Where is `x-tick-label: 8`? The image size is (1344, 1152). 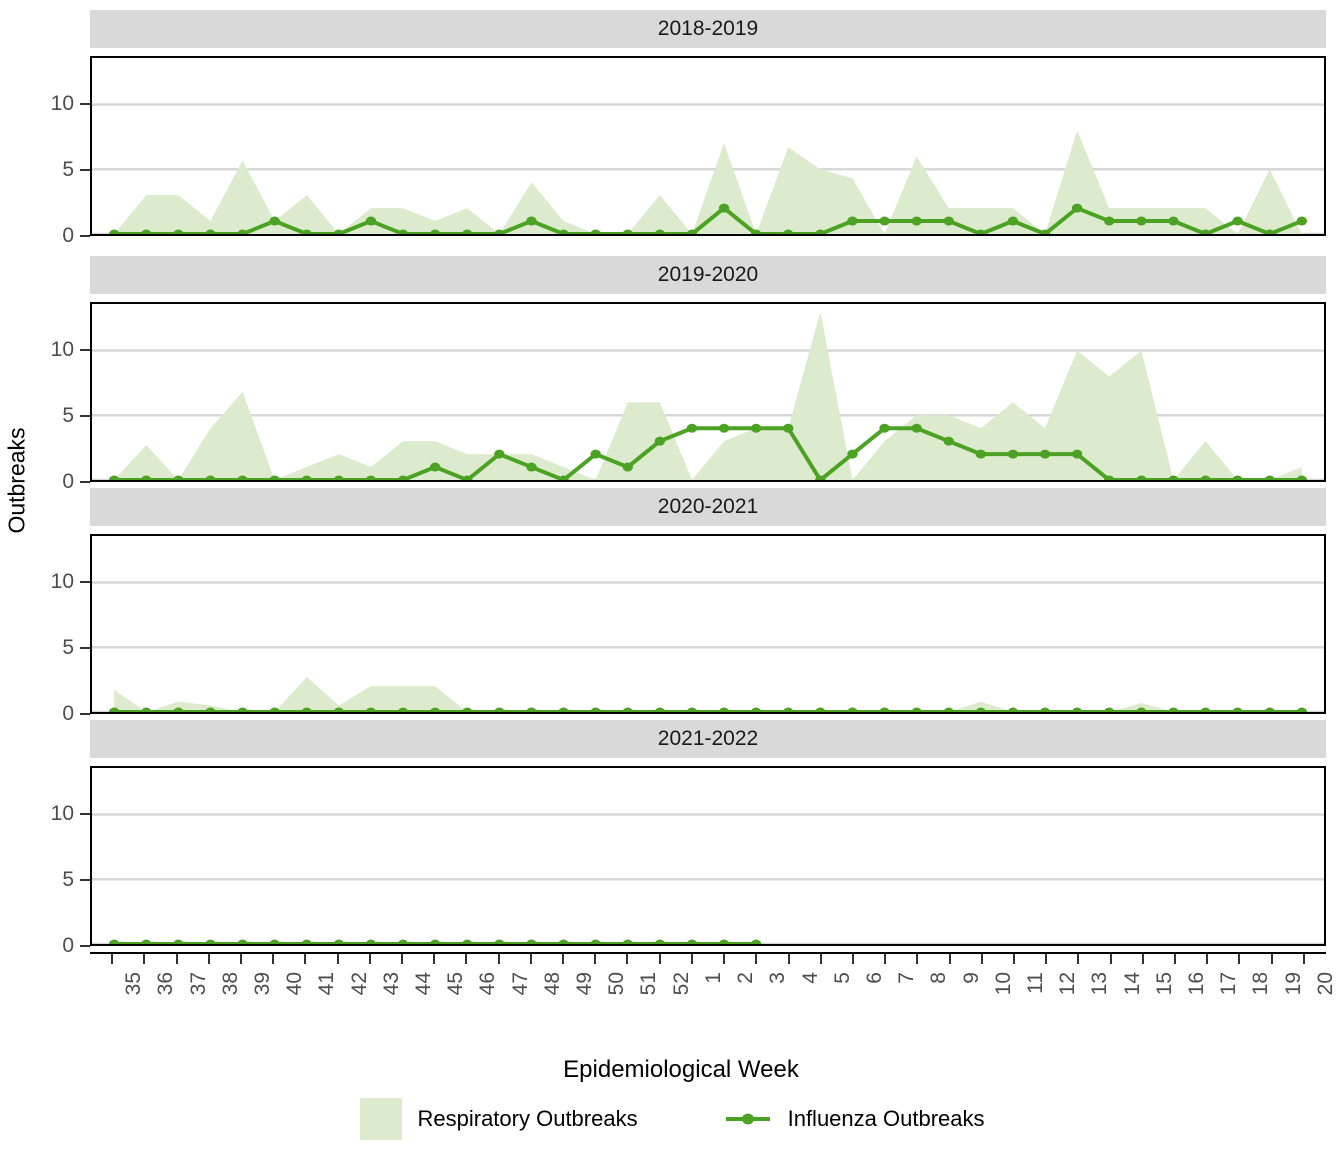 x-tick-label: 8 is located at coordinates (939, 978).